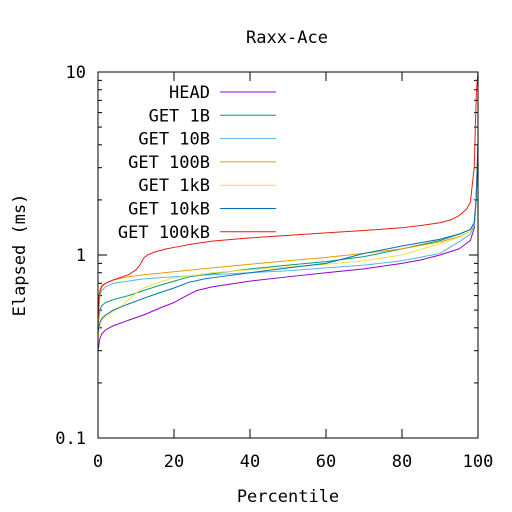  I want to click on legend-label-get-1kb: GET 1kB, so click(174, 186).